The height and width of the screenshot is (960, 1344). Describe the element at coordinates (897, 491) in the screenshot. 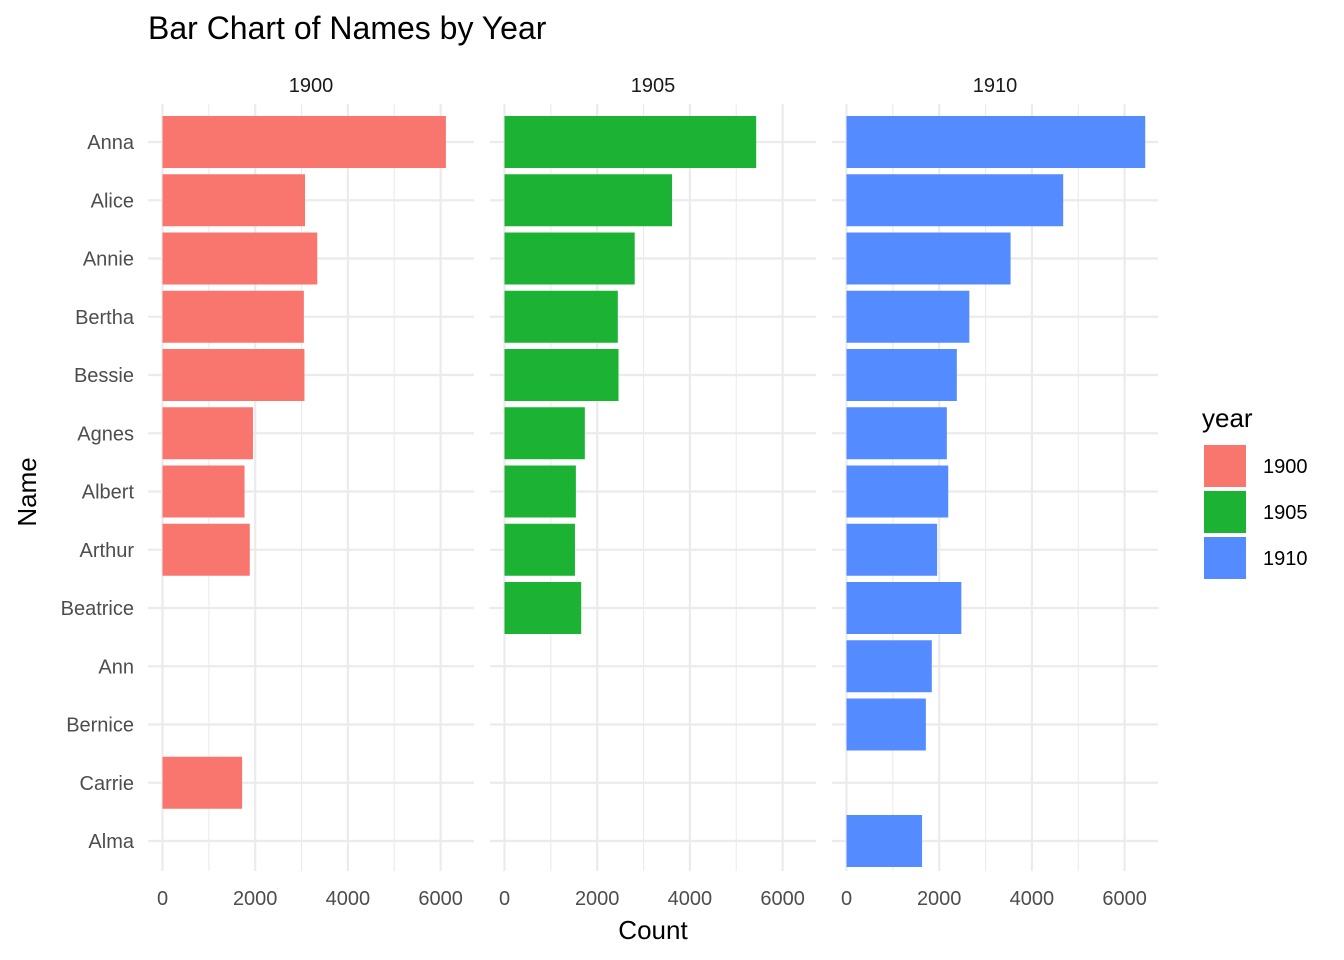

I see `bar-1910-Albert` at that location.